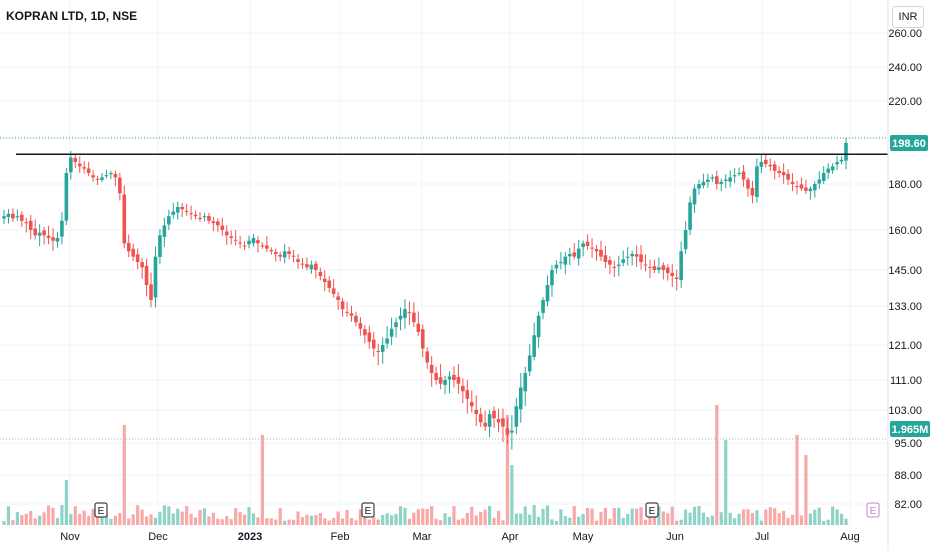 This screenshot has height=550, width=932. I want to click on x-tick-label: Mar, so click(422, 537).